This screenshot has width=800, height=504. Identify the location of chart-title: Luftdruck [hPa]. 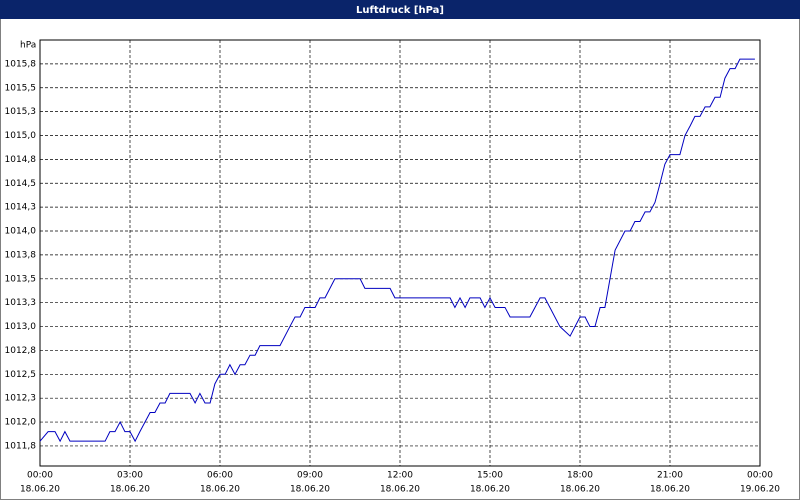
(400, 10).